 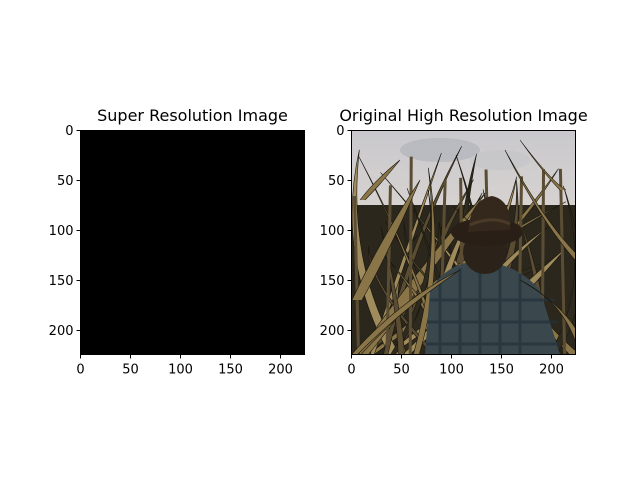 What do you see at coordinates (463, 115) in the screenshot?
I see `panel-title: Original High Resolution Image` at bounding box center [463, 115].